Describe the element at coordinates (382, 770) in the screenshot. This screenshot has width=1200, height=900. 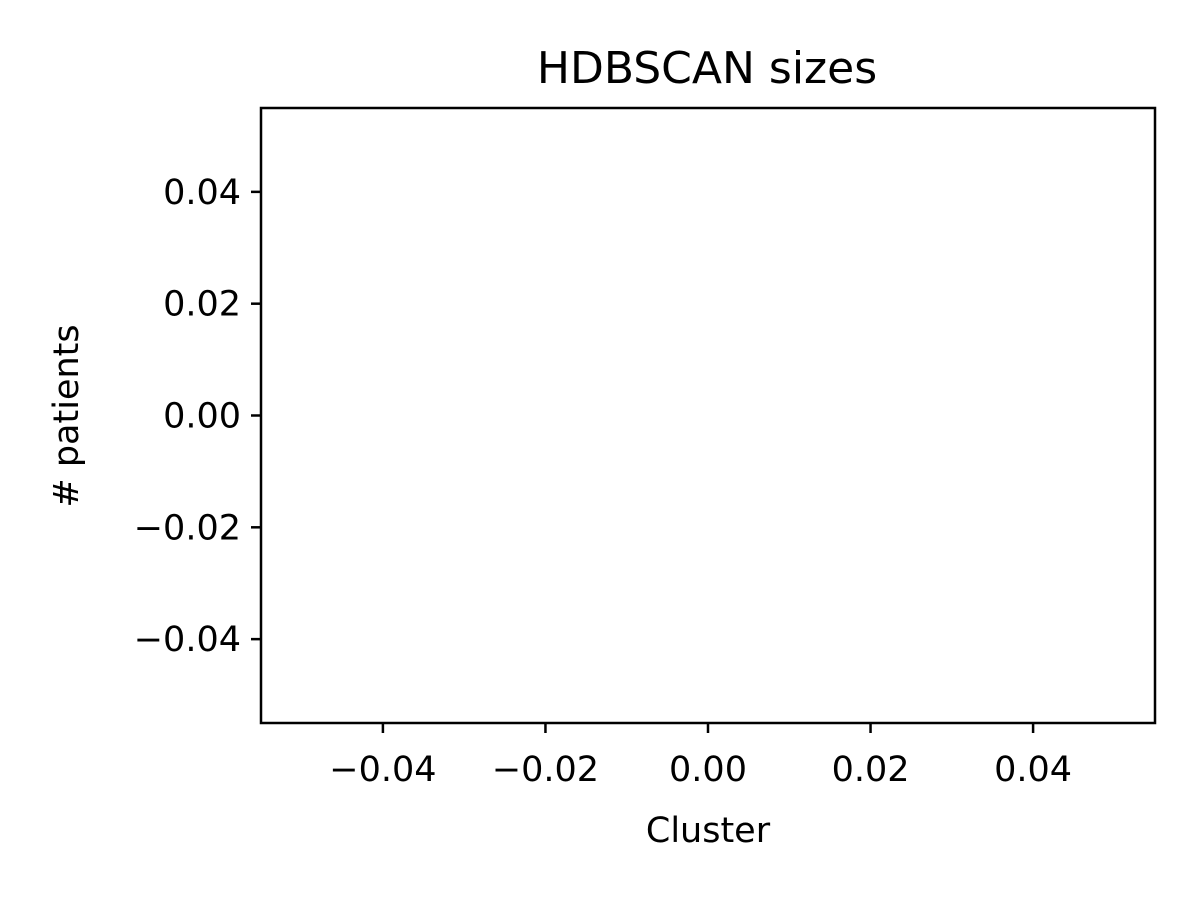
I see `x-tick-label: −0.04` at that location.